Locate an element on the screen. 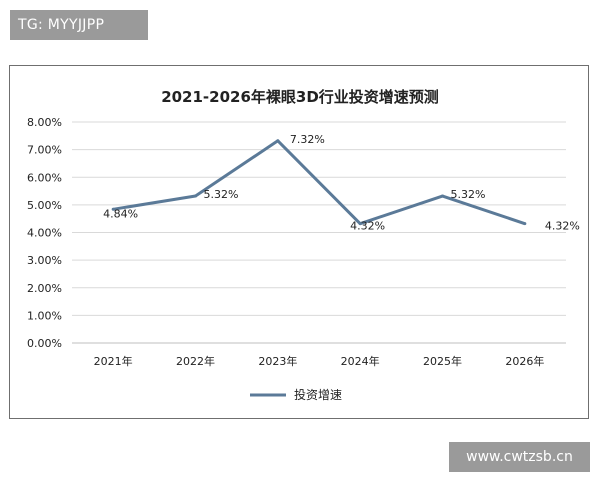  y-tick-label: 0.00% is located at coordinates (44, 343).